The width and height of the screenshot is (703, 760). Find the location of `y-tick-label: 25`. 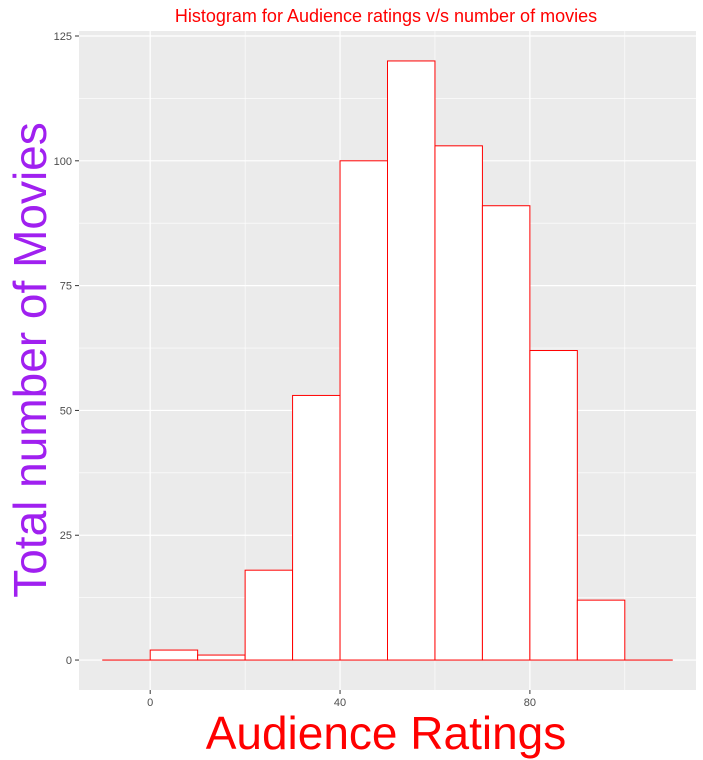

y-tick-label: 25 is located at coordinates (66, 536).